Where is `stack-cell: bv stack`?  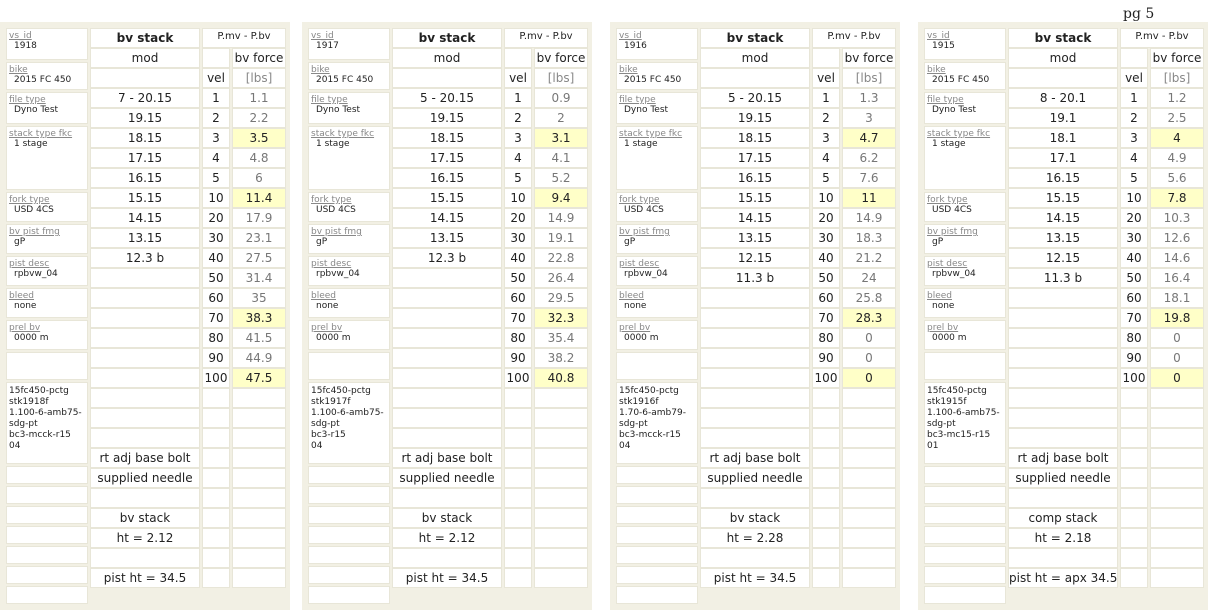
stack-cell: bv stack is located at coordinates (755, 518).